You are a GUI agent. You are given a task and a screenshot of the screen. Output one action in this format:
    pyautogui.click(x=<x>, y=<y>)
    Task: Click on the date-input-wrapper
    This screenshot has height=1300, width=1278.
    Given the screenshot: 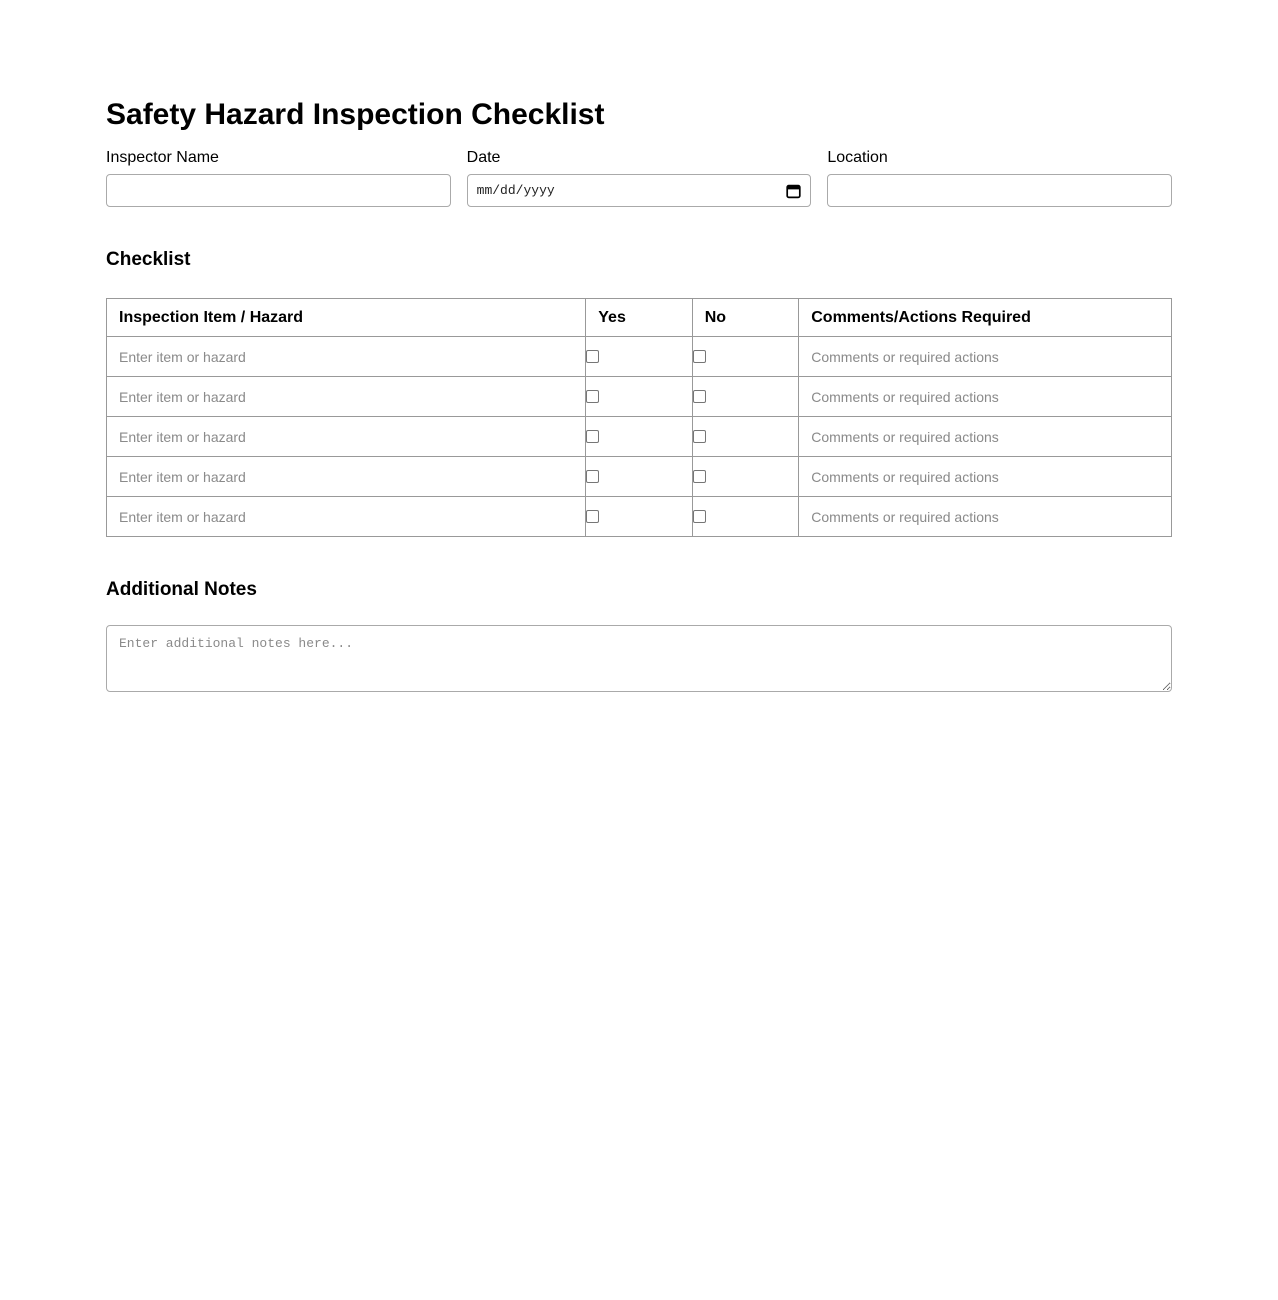 What is the action you would take?
    pyautogui.click(x=639, y=190)
    